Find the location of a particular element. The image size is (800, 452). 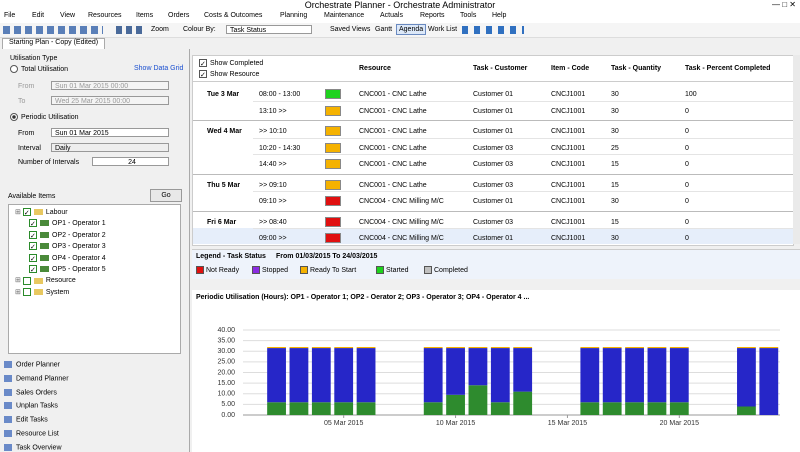

nav-item: Demand Planner is located at coordinates (36, 378).